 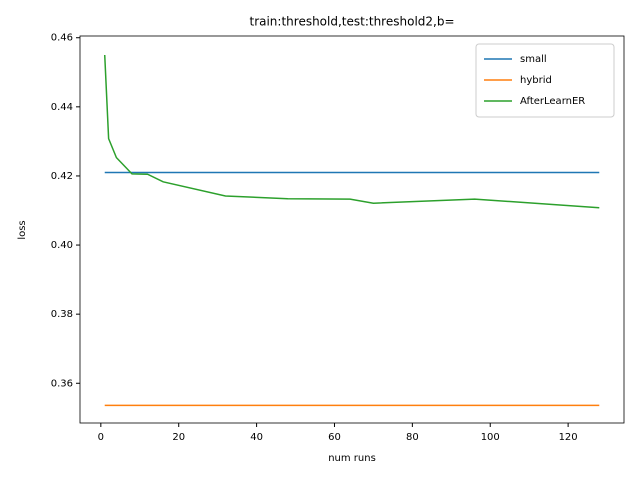 I want to click on chart-title: train:threshold,test:threshold2,b=, so click(x=351, y=22).